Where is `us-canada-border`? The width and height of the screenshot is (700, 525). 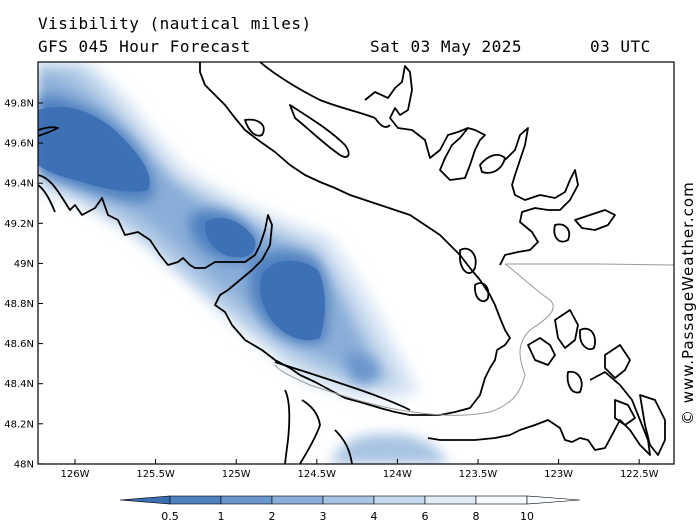
us-canada-border is located at coordinates (589, 264).